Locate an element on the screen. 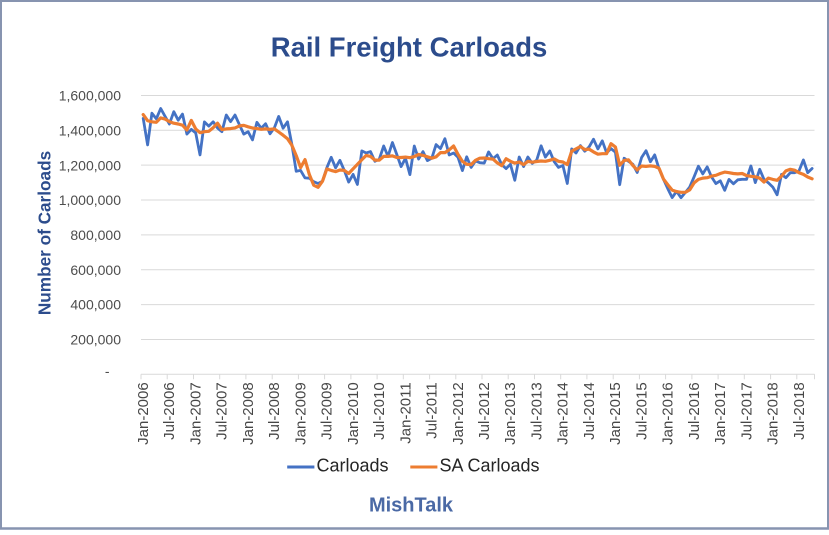 Image resolution: width=829 pixels, height=535 pixels. svg-text: Jan-2016 is located at coordinates (668, 413).